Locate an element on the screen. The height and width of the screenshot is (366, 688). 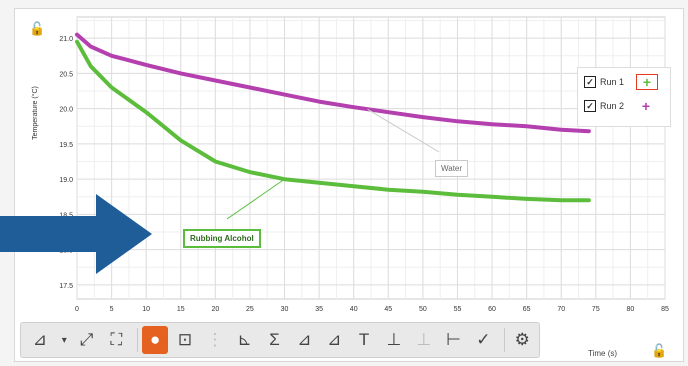
graph-type-dropdown-icon: ▾ is located at coordinates (64, 340).